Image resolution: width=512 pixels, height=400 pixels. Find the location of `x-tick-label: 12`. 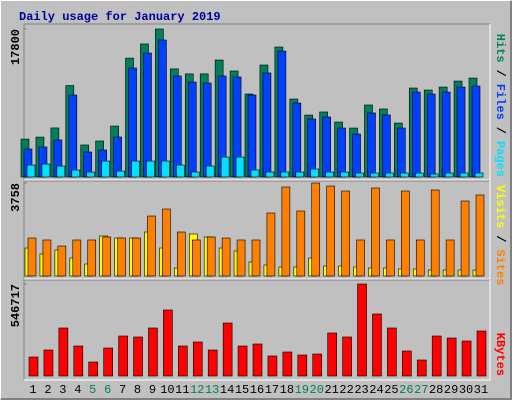

x-tick-label: 12 is located at coordinates (197, 390).